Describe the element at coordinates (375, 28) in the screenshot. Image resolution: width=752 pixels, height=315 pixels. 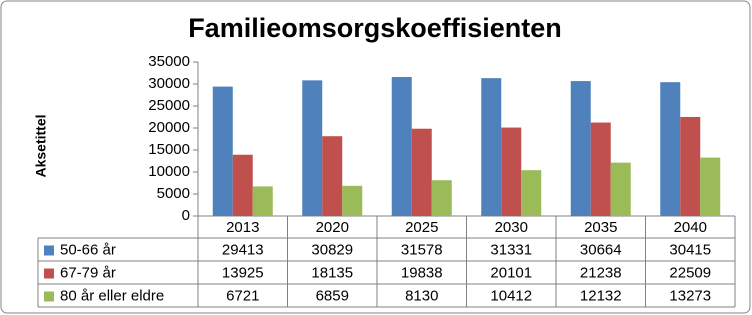
I see `chart-title: Familieomsorgskoeffisienten` at that location.